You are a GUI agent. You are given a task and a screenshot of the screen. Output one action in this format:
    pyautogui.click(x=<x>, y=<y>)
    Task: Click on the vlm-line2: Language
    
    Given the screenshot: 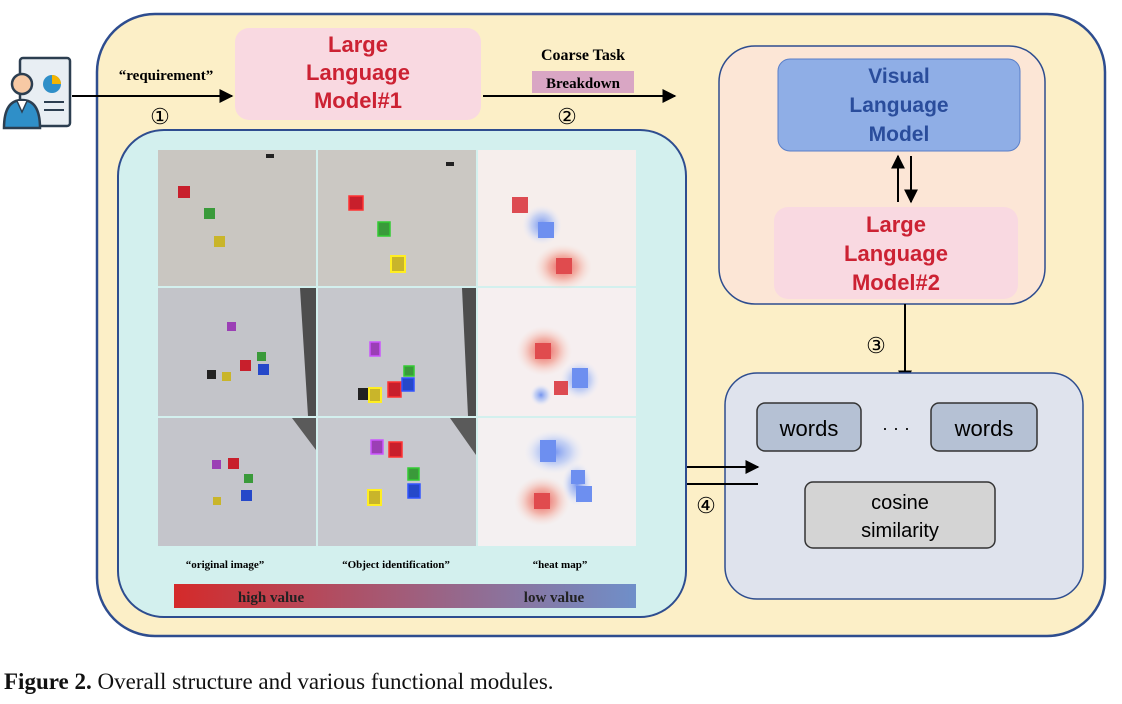 What is the action you would take?
    pyautogui.click(x=898, y=105)
    